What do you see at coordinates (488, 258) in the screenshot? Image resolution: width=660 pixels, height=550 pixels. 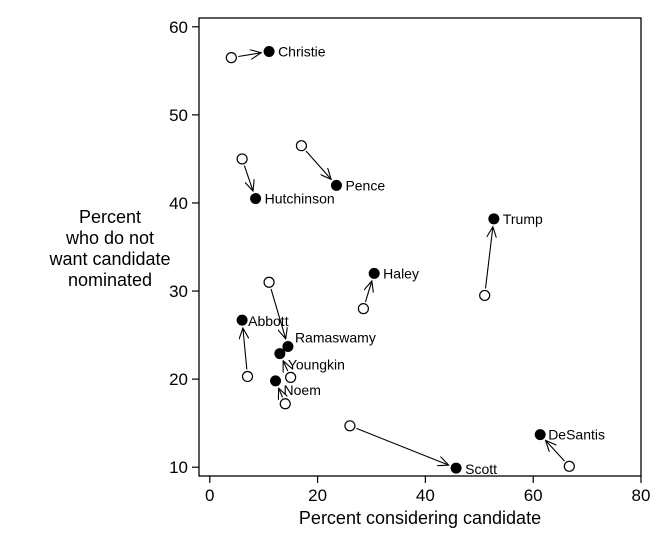 I see `arrow-trump` at bounding box center [488, 258].